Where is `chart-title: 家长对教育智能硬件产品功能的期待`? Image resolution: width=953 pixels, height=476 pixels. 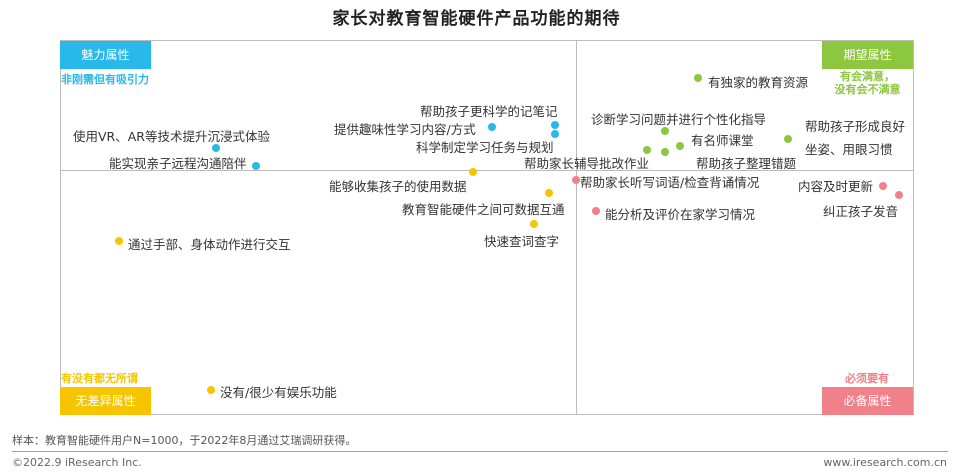
chart-title: 家长对教育智能硬件产品功能的期待 is located at coordinates (476, 19).